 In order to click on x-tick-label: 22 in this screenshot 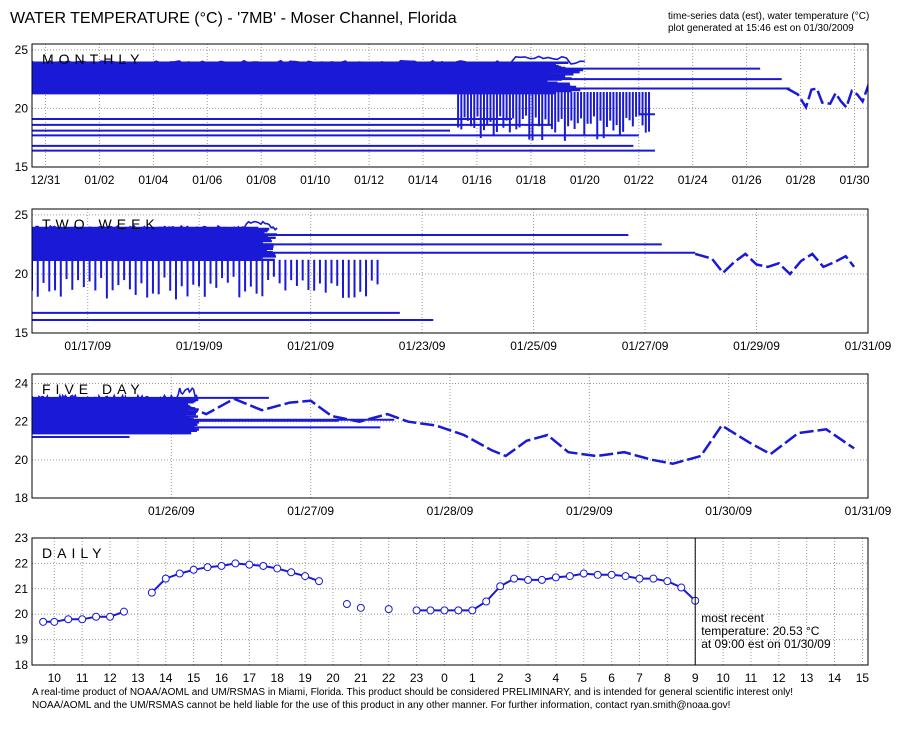, I will do `click(389, 678)`.